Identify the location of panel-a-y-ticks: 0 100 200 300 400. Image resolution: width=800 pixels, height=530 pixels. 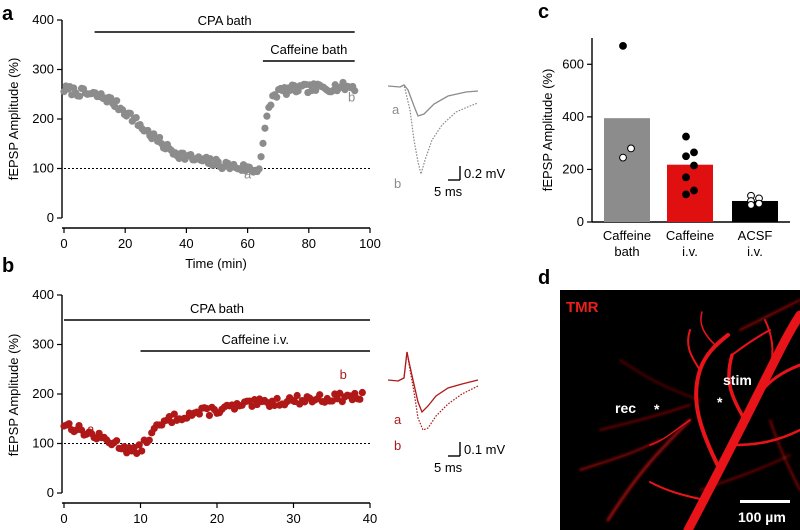
(47, 118).